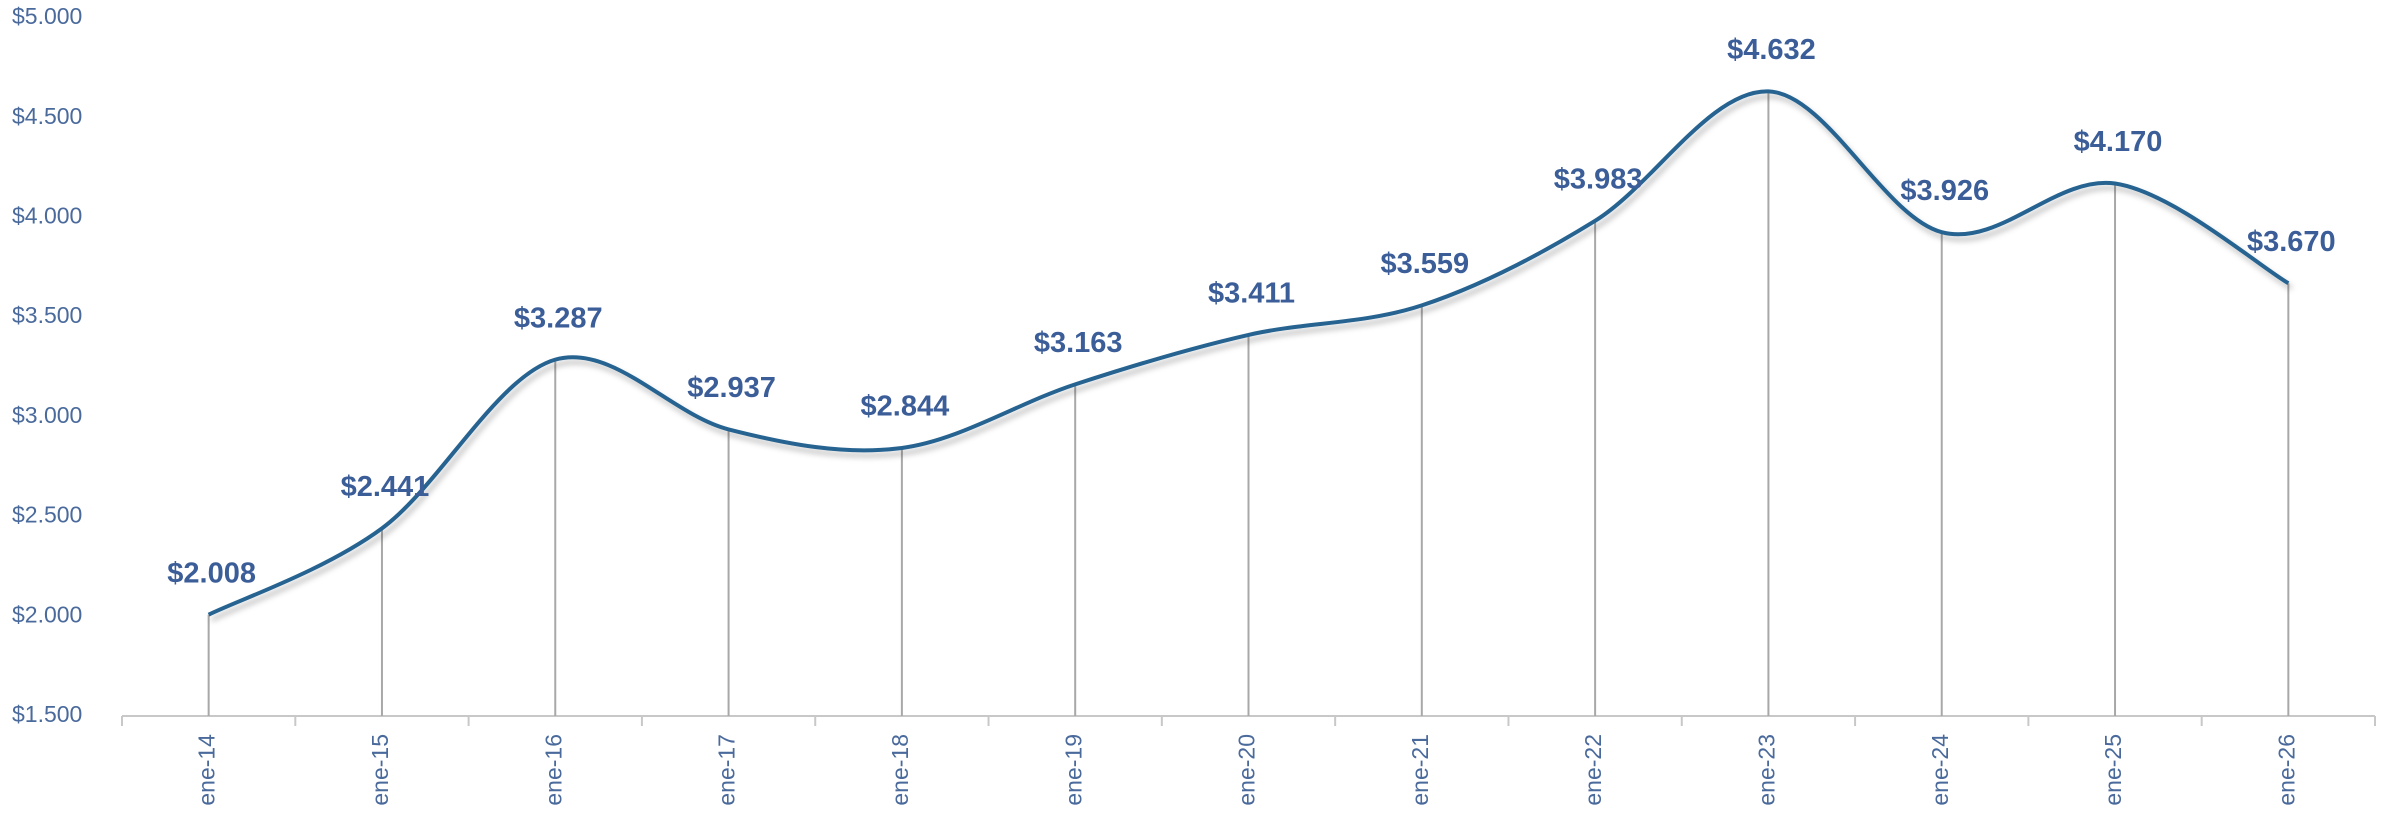  I want to click on y-tick-label: $1.500, so click(47, 714).